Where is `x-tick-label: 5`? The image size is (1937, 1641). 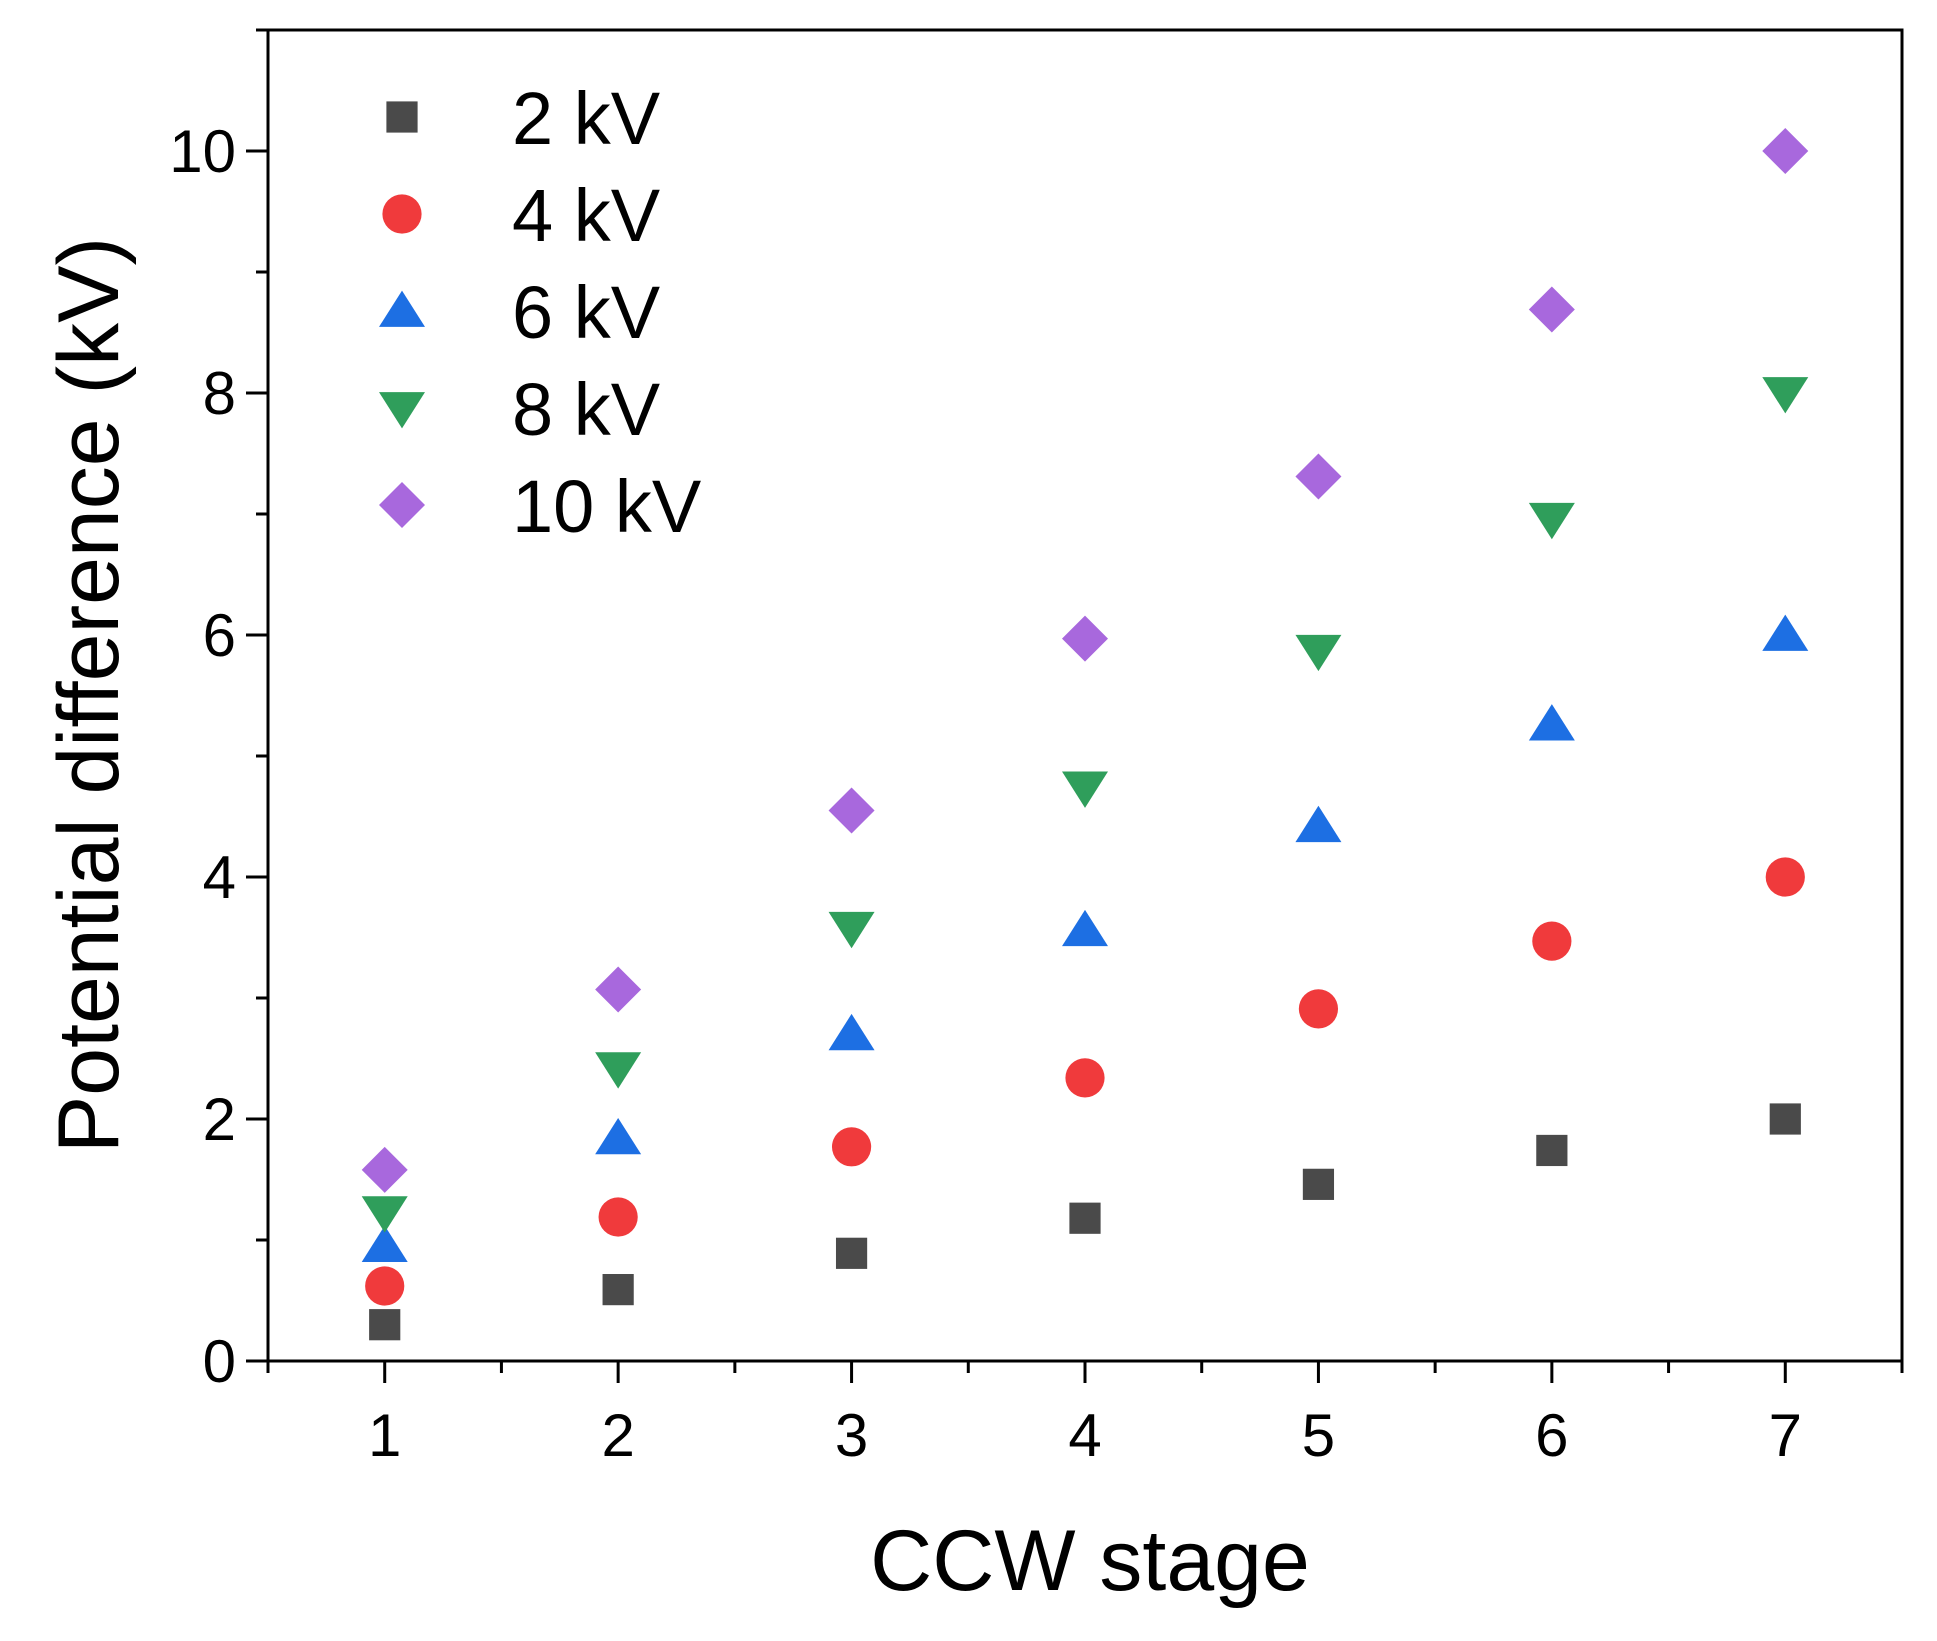
x-tick-label: 5 is located at coordinates (1318, 1435).